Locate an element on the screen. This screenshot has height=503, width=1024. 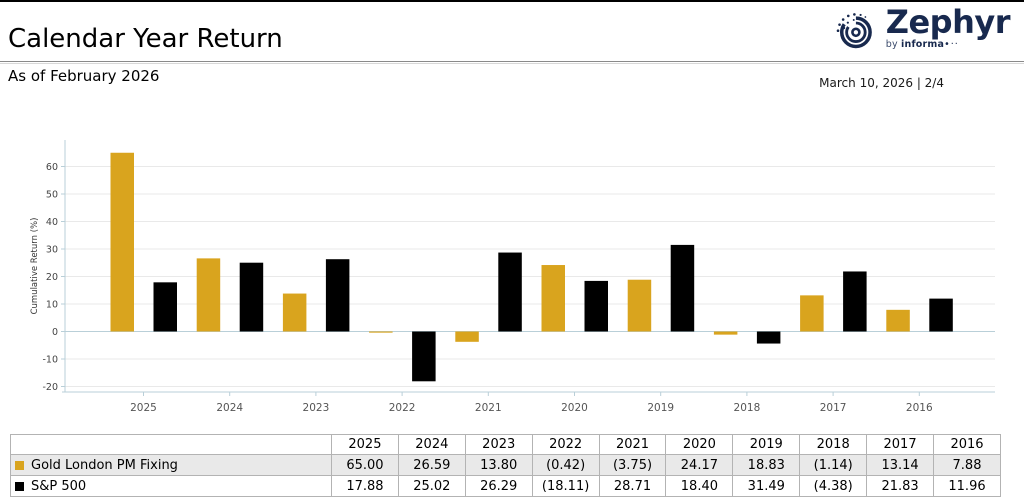
y-tick-label: 30 is located at coordinates (52, 250).